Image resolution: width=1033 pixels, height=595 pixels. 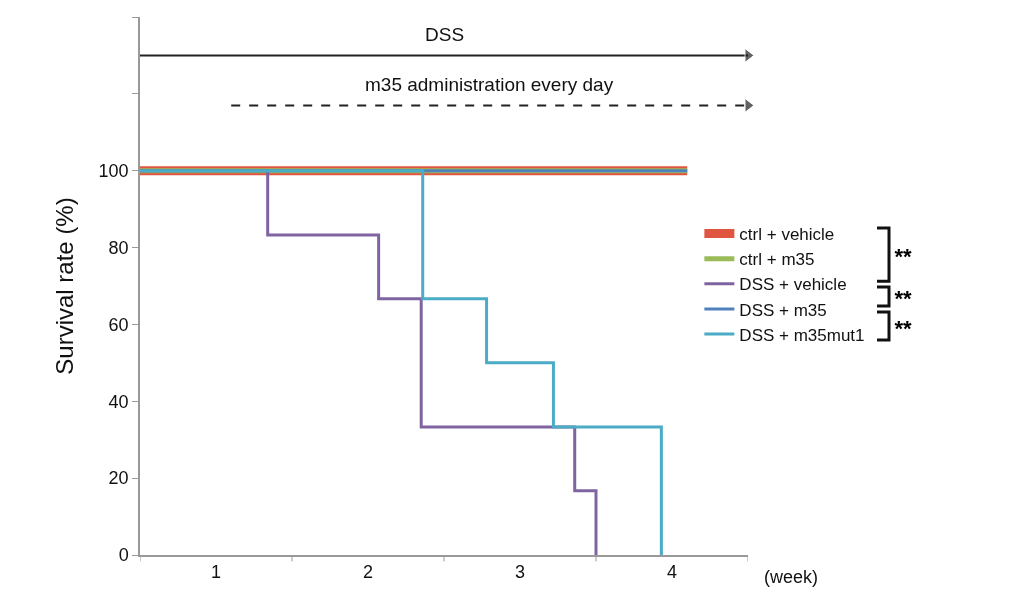 What do you see at coordinates (216, 572) in the screenshot?
I see `x-tick-label: 1` at bounding box center [216, 572].